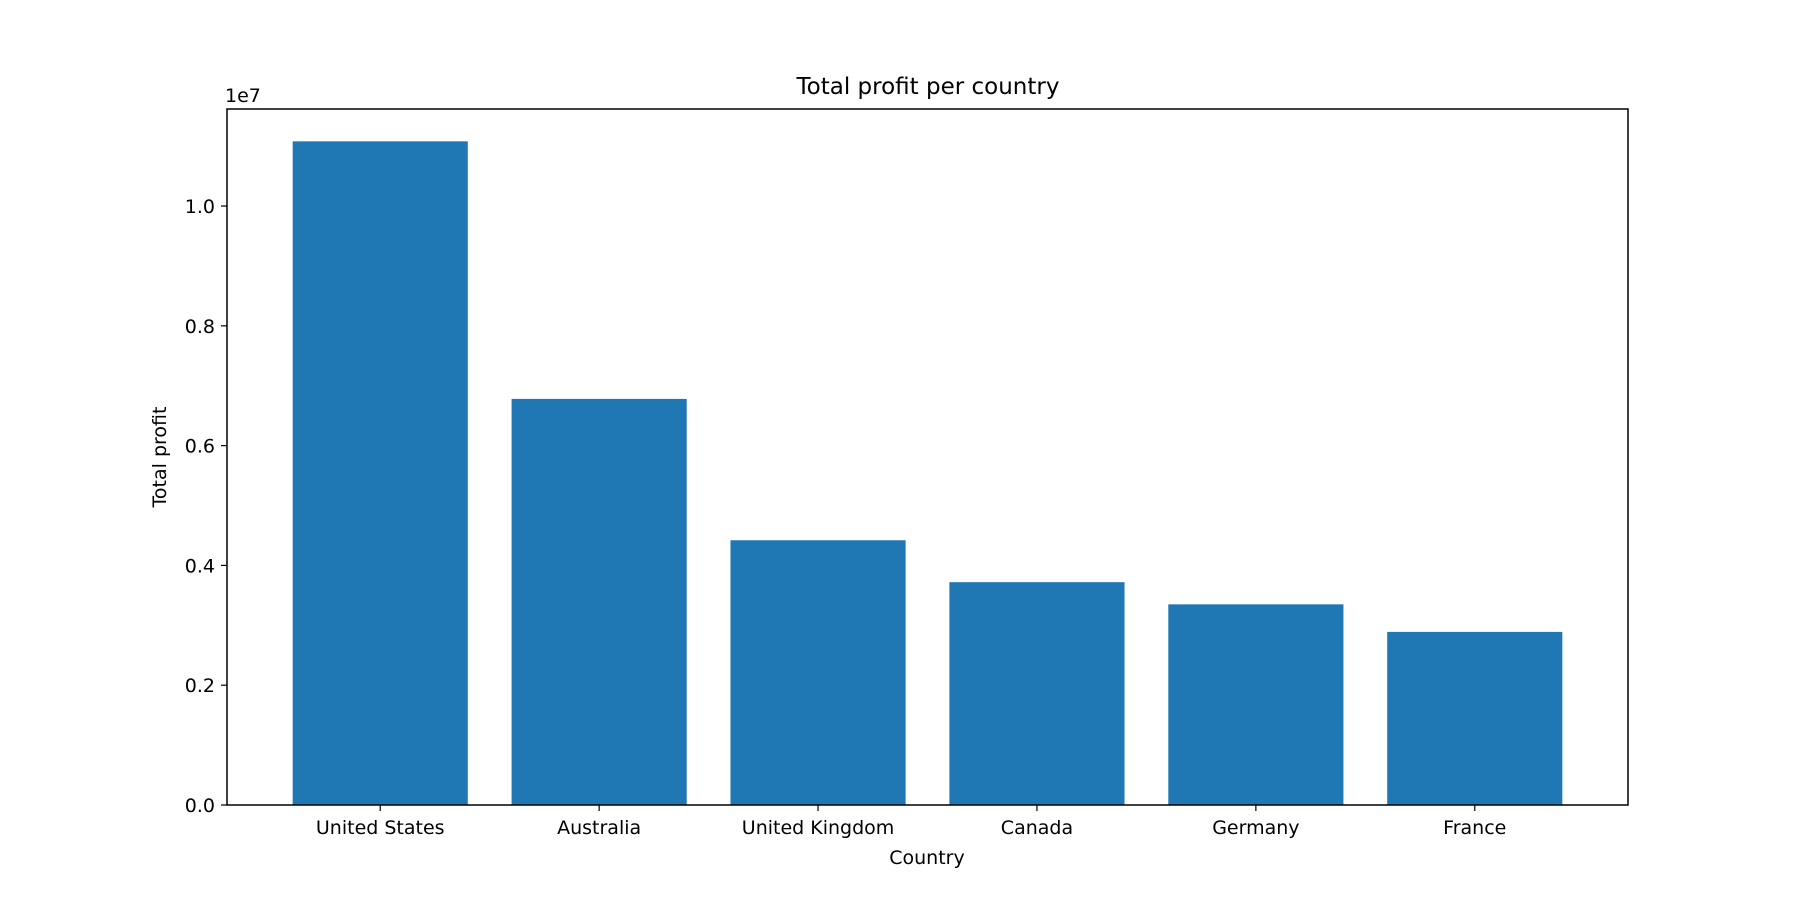 The image size is (1800, 900). What do you see at coordinates (200, 806) in the screenshot?
I see `y-tick-label-0: 0.0` at bounding box center [200, 806].